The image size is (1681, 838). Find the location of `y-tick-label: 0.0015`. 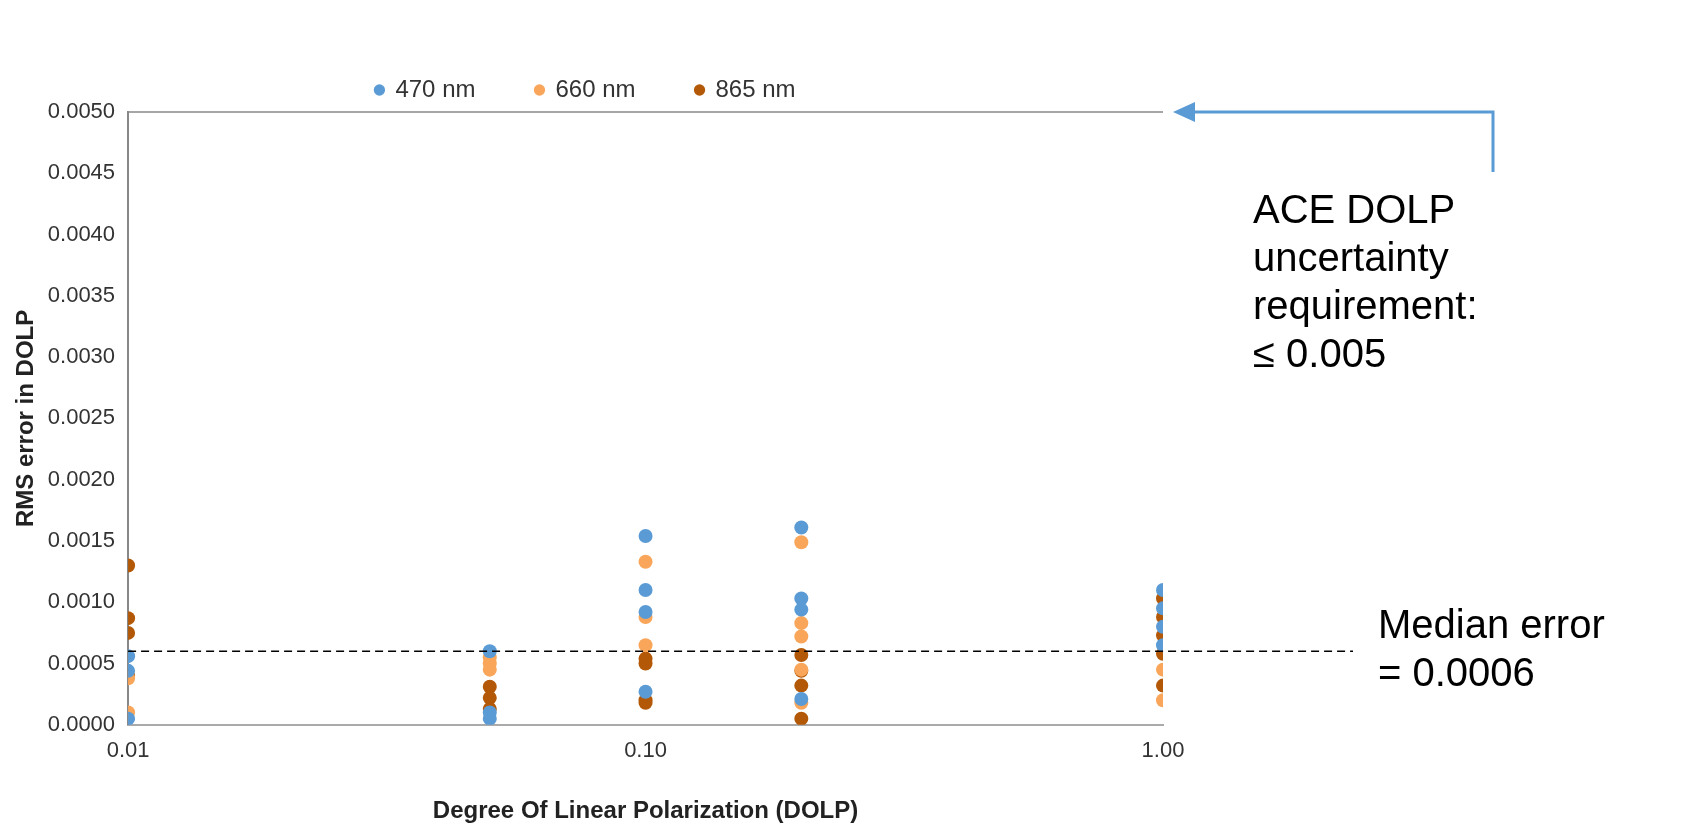

y-tick-label: 0.0015 is located at coordinates (81, 540).